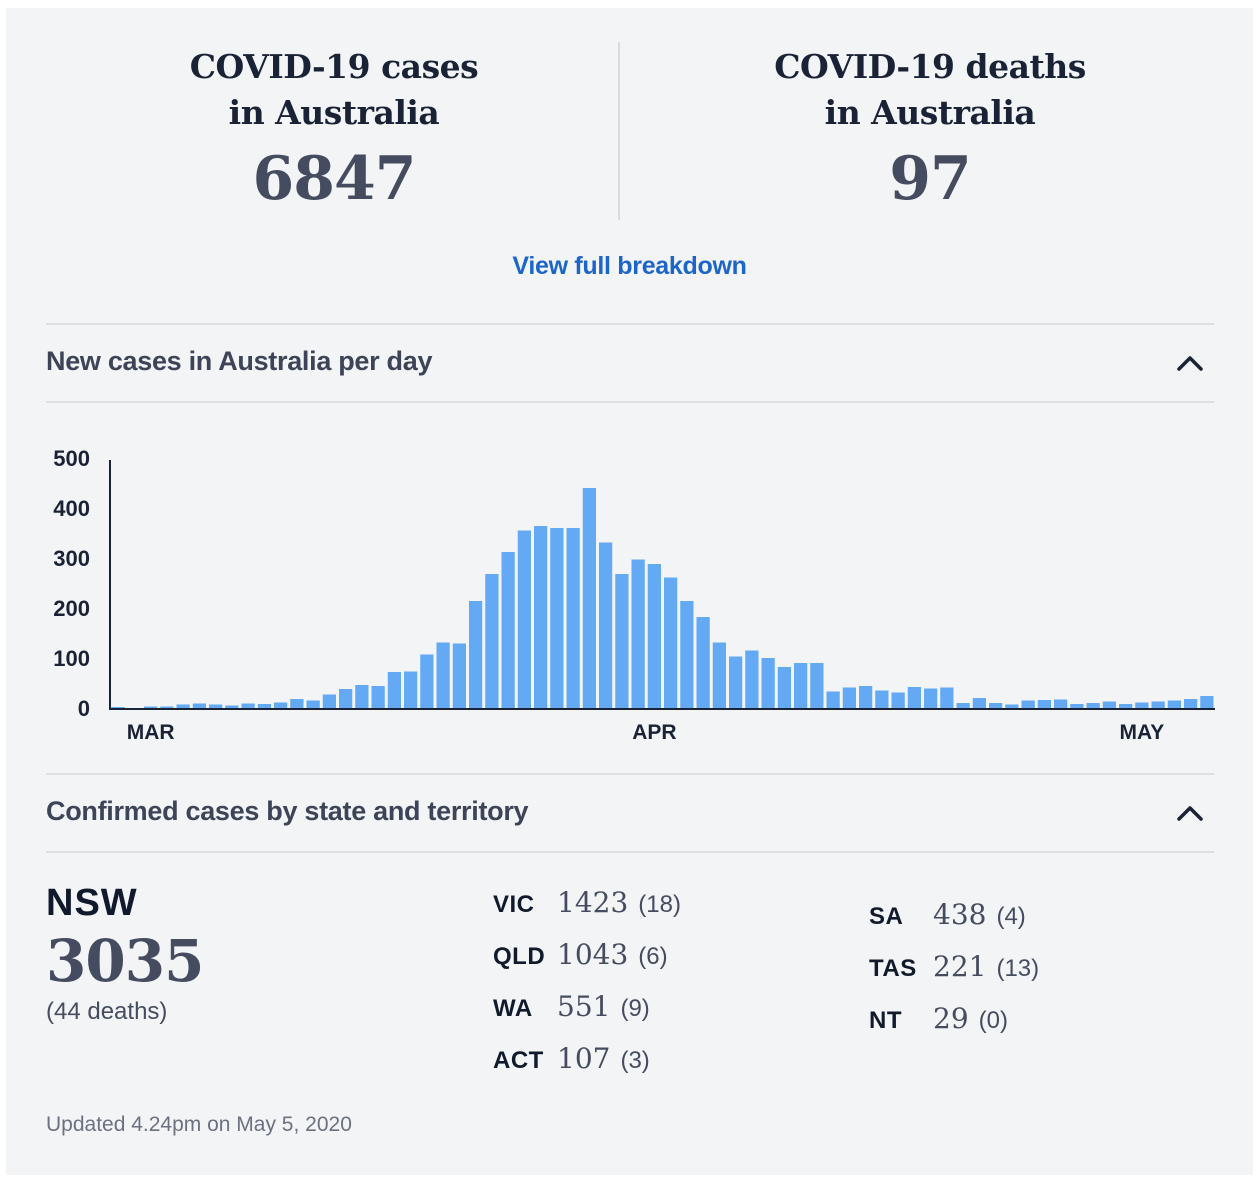 The height and width of the screenshot is (1182, 1260). Describe the element at coordinates (125, 953) in the screenshot. I see `featured-state-nsw: NSW 3035 (44 deaths)` at that location.